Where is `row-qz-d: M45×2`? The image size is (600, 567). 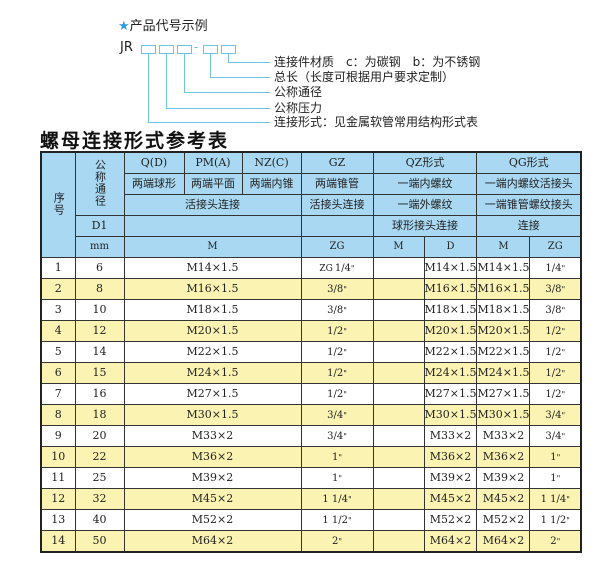 row-qz-d: M45×2 is located at coordinates (450, 499).